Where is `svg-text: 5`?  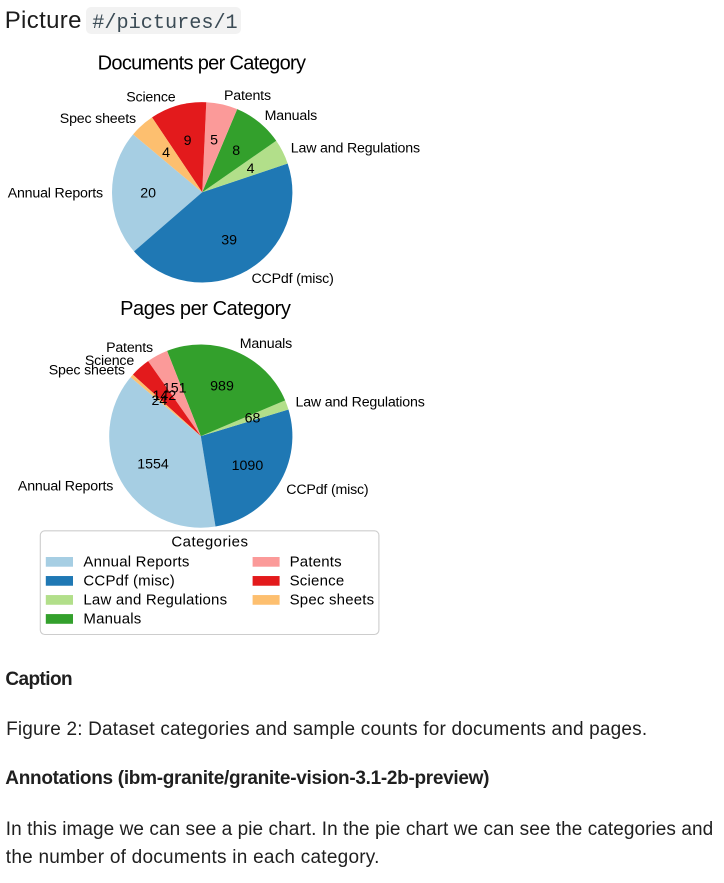 svg-text: 5 is located at coordinates (214, 141).